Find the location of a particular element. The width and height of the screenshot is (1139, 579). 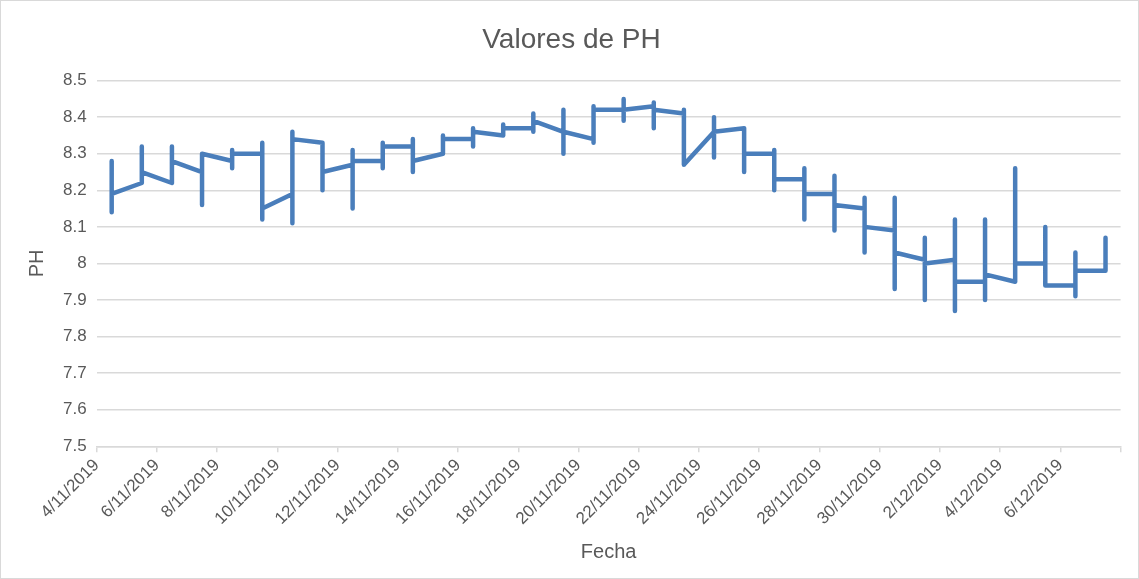

y-tick-label: 7.9 is located at coordinates (74, 299).